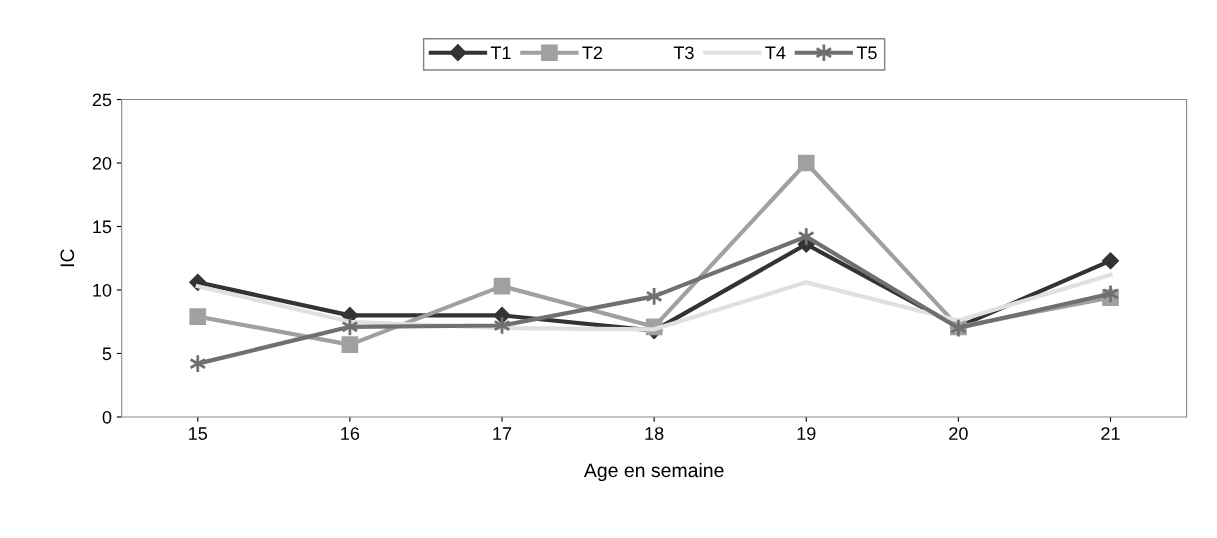 The image size is (1217, 538). What do you see at coordinates (502, 433) in the screenshot?
I see `x-tick-label: 17` at bounding box center [502, 433].